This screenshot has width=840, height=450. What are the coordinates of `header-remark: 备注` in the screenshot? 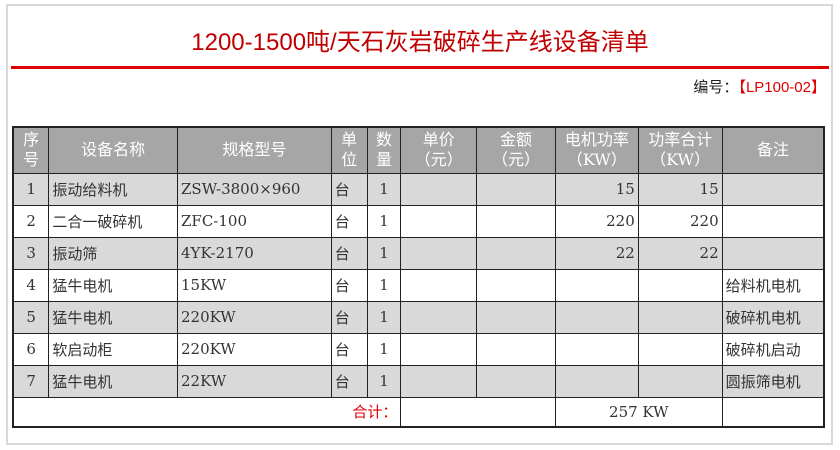 It's located at (773, 150).